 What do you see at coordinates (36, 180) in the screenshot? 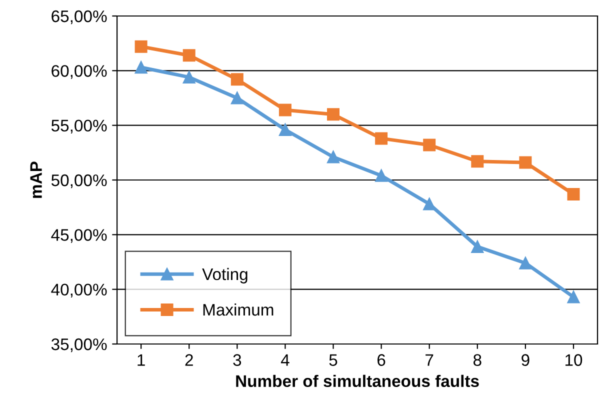
I see `y-axis-title: mAP` at bounding box center [36, 180].